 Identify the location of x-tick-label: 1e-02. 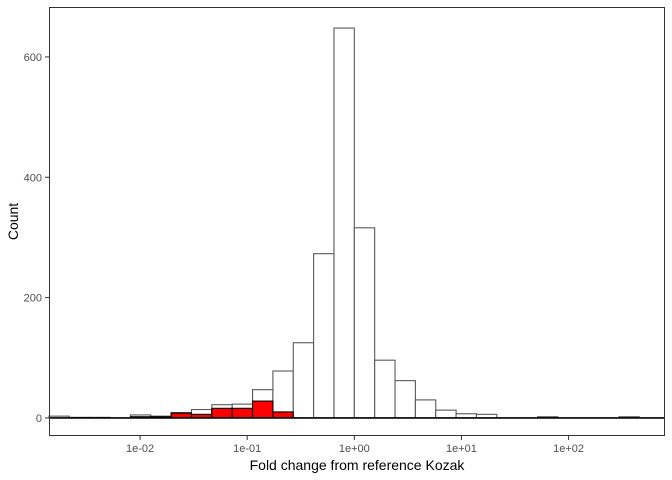
(140, 449).